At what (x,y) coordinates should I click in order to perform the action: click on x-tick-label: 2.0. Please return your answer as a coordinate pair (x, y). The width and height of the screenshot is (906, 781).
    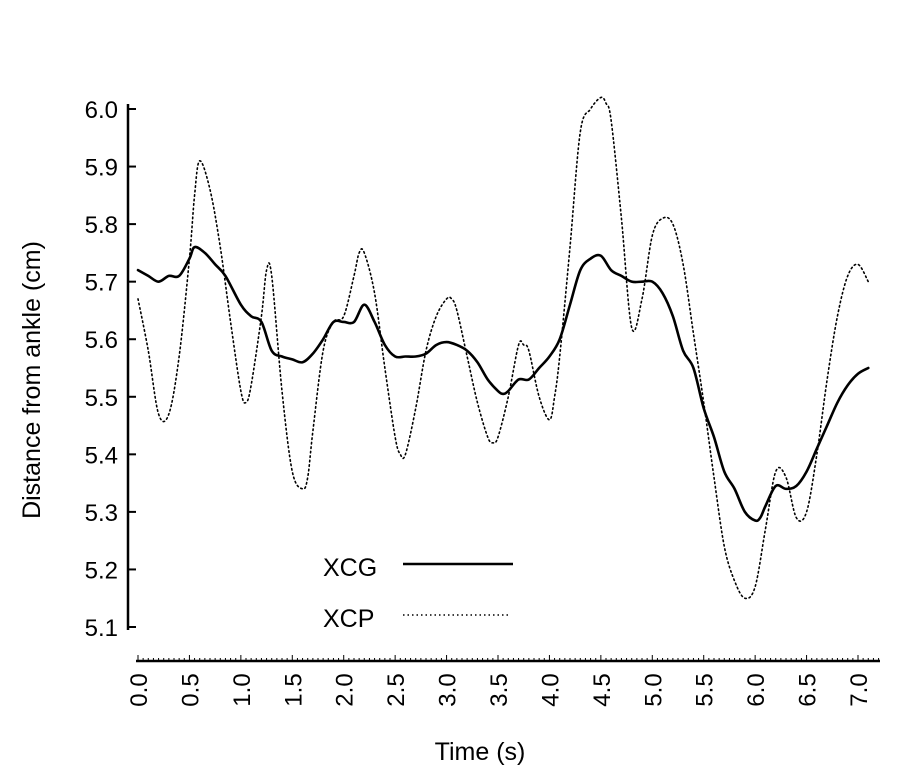
    Looking at the image, I should click on (345, 689).